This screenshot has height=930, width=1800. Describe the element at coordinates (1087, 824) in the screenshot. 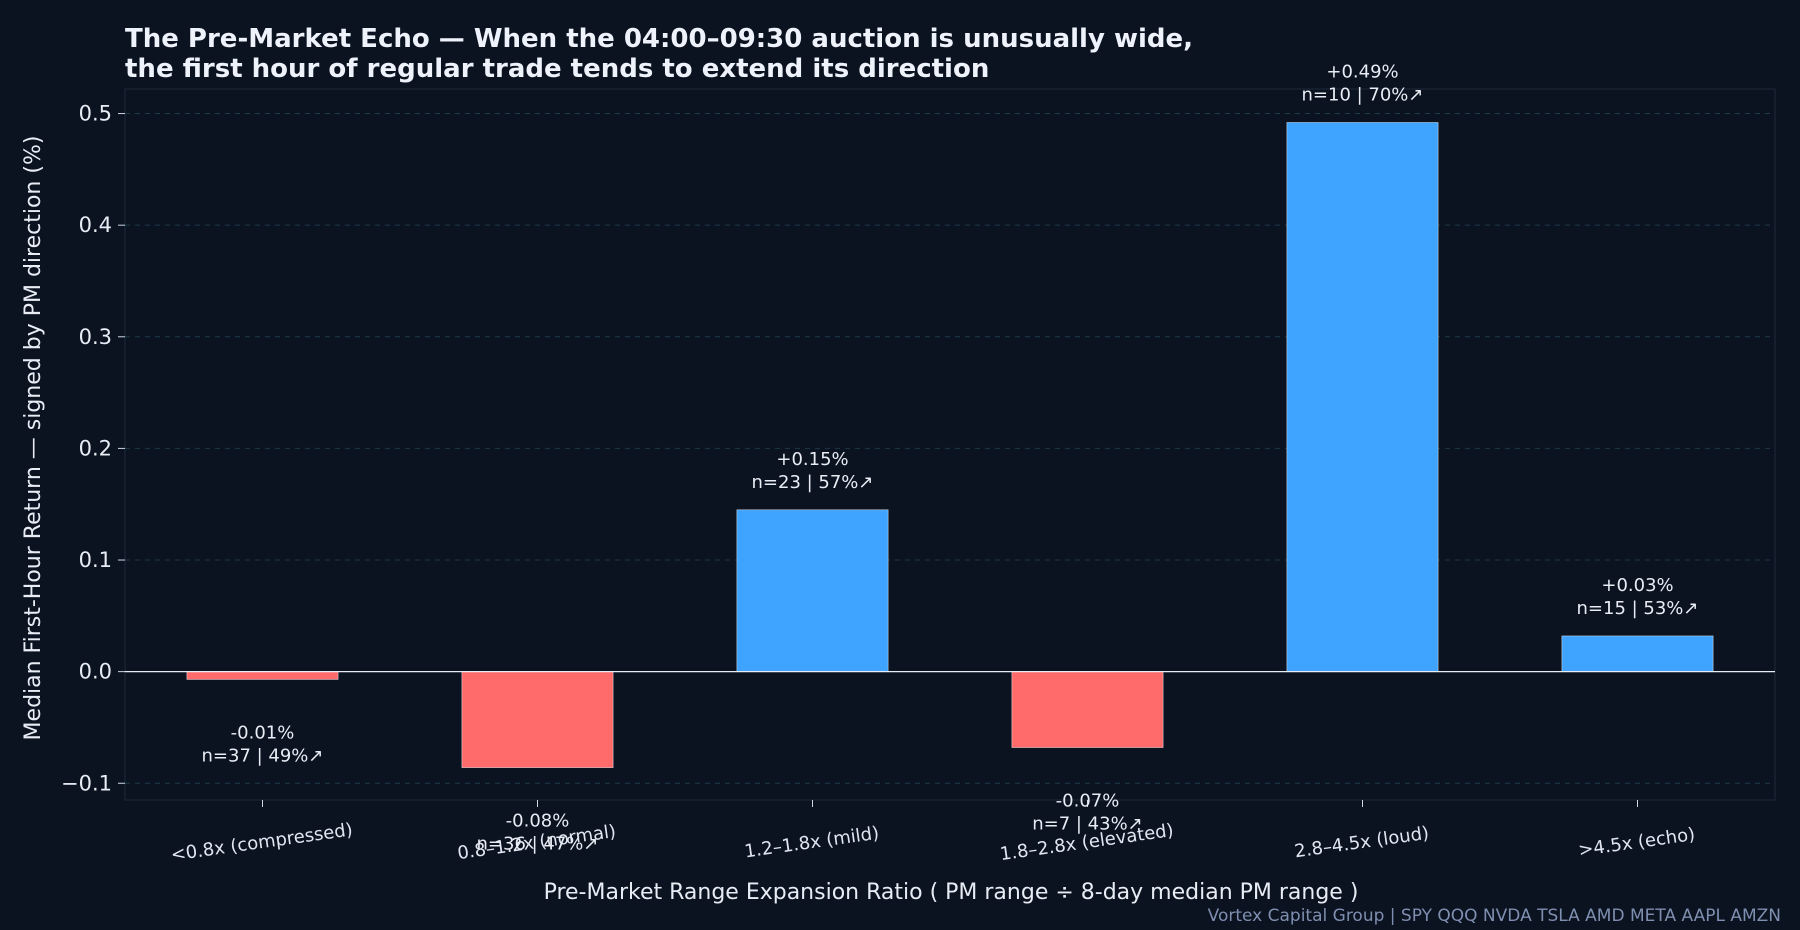

I see `count-label: n=7 | 43%↗` at that location.